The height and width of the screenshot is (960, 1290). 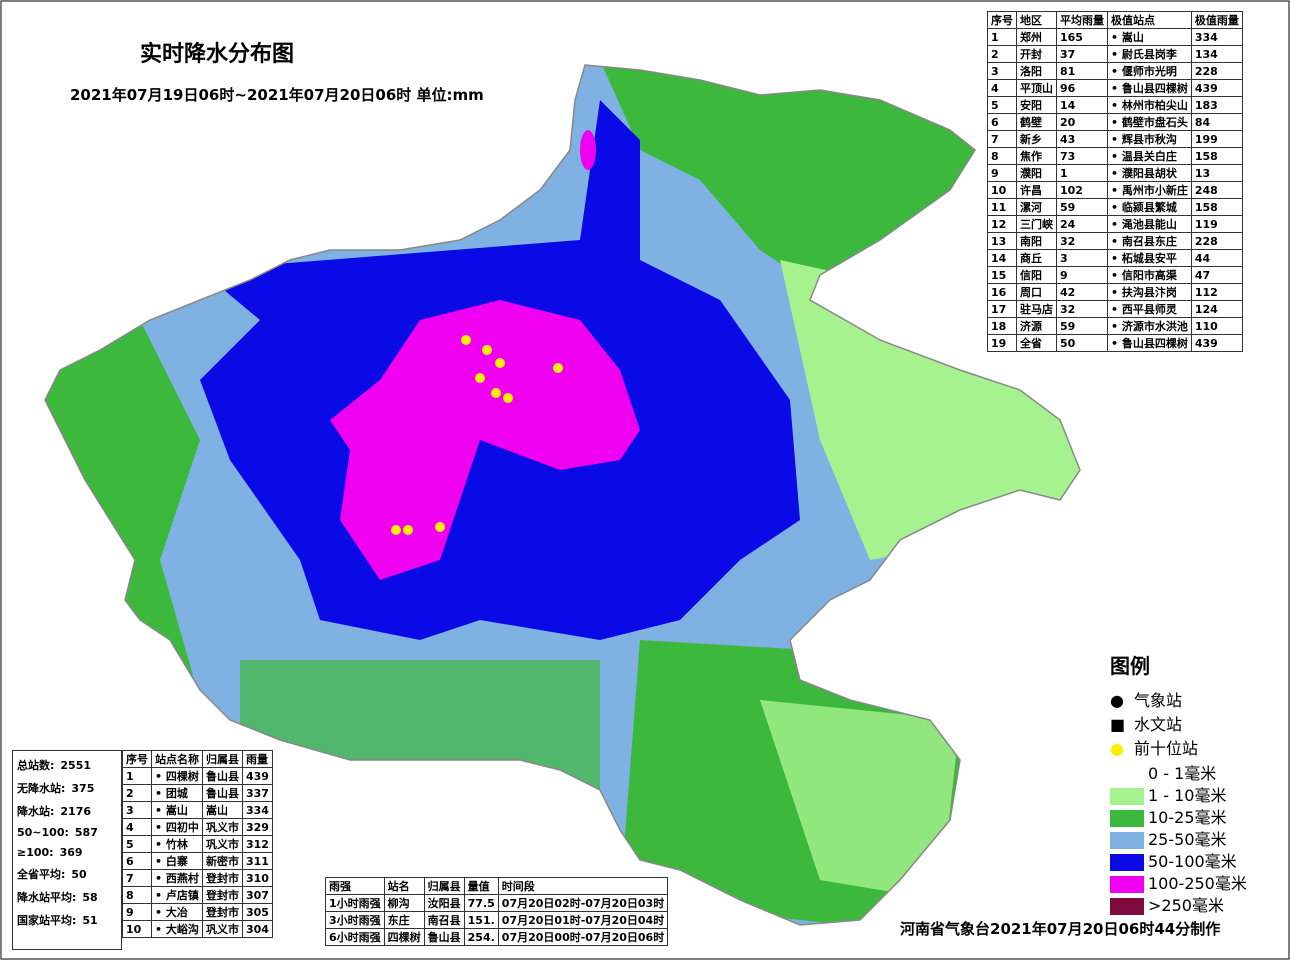 I want to click on cell: 驻马店, so click(x=1036, y=309).